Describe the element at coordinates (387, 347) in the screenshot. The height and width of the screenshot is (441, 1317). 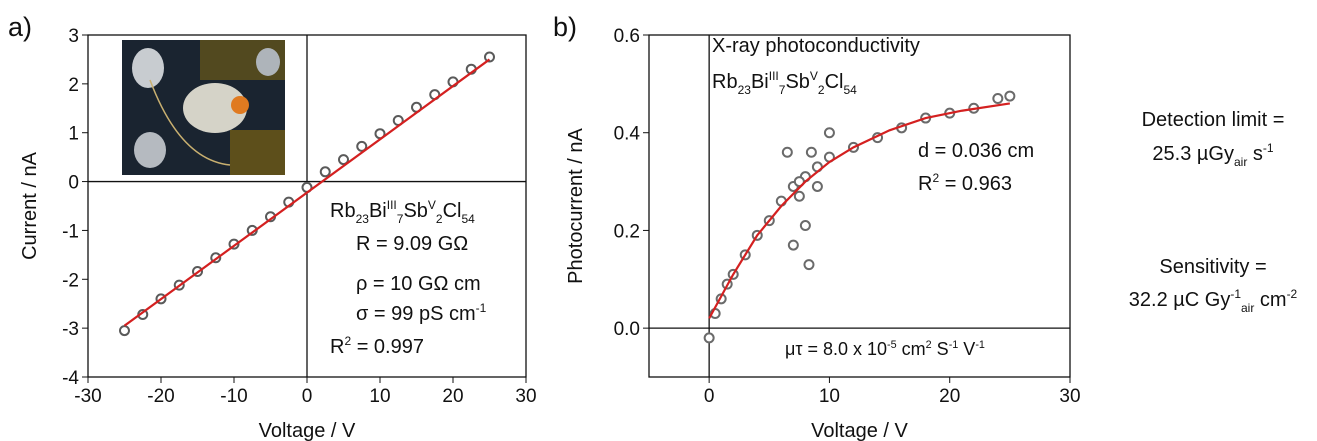
I see `text-segment: = 0.997` at that location.